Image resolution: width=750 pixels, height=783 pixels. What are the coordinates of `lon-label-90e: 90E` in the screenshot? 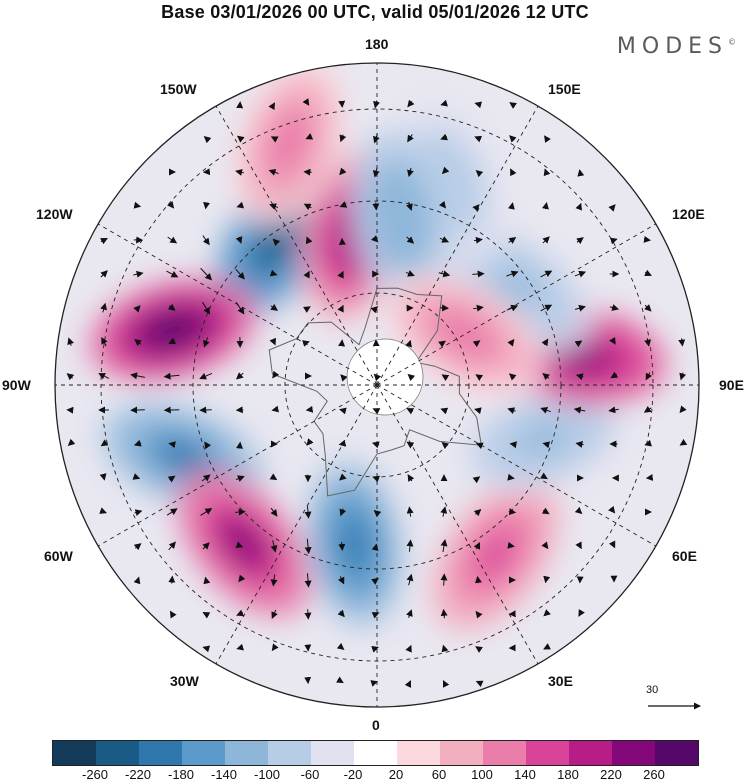 It's located at (731, 385).